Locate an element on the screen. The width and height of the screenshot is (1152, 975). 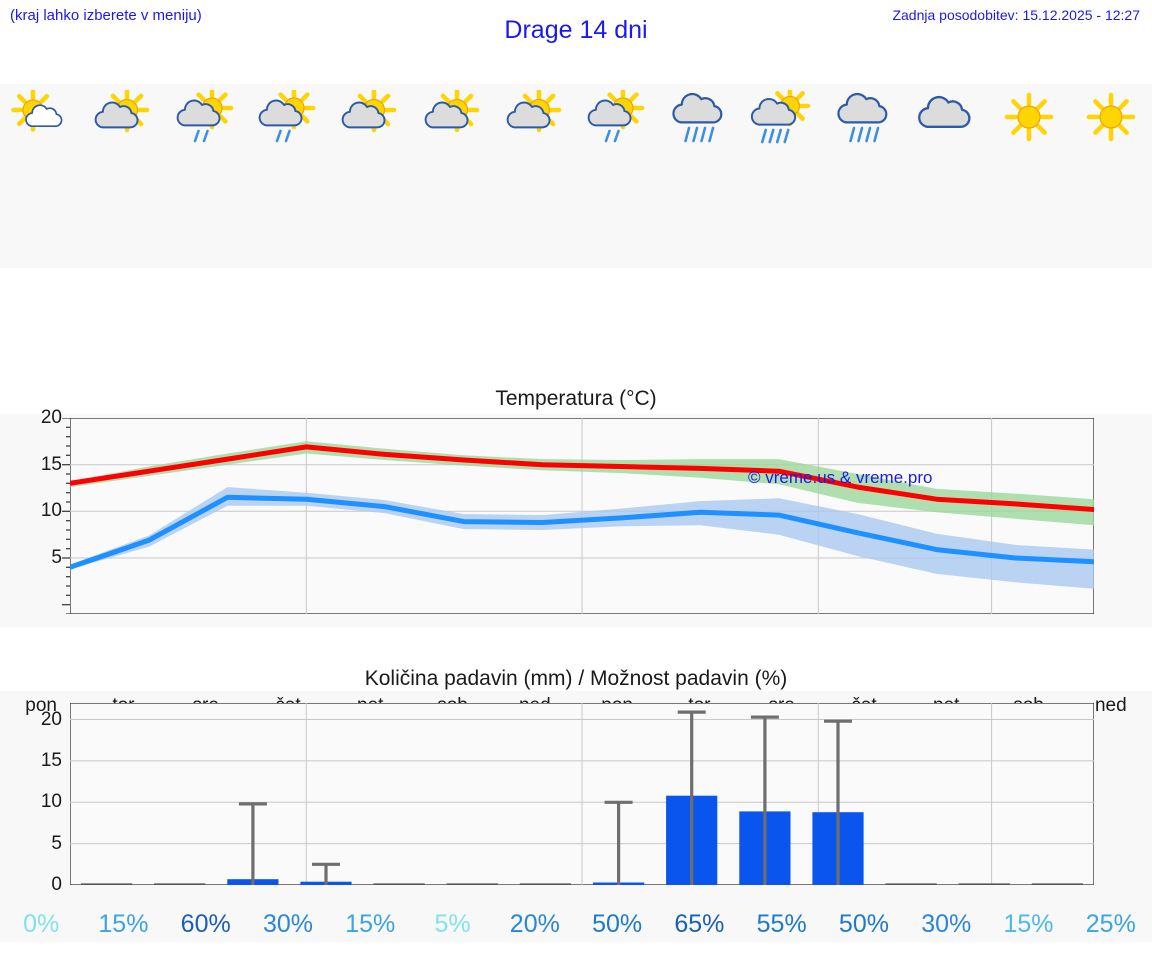
copyright-watermark: © vreme.us & vreme.pro is located at coordinates (840, 477).